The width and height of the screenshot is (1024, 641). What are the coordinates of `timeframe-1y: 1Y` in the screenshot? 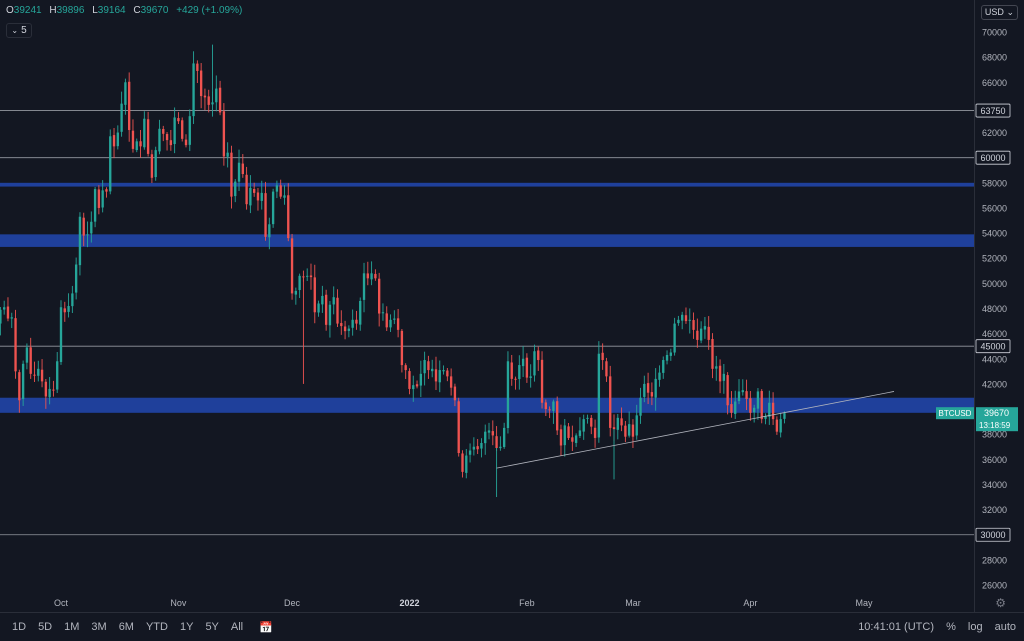 It's located at (186, 627).